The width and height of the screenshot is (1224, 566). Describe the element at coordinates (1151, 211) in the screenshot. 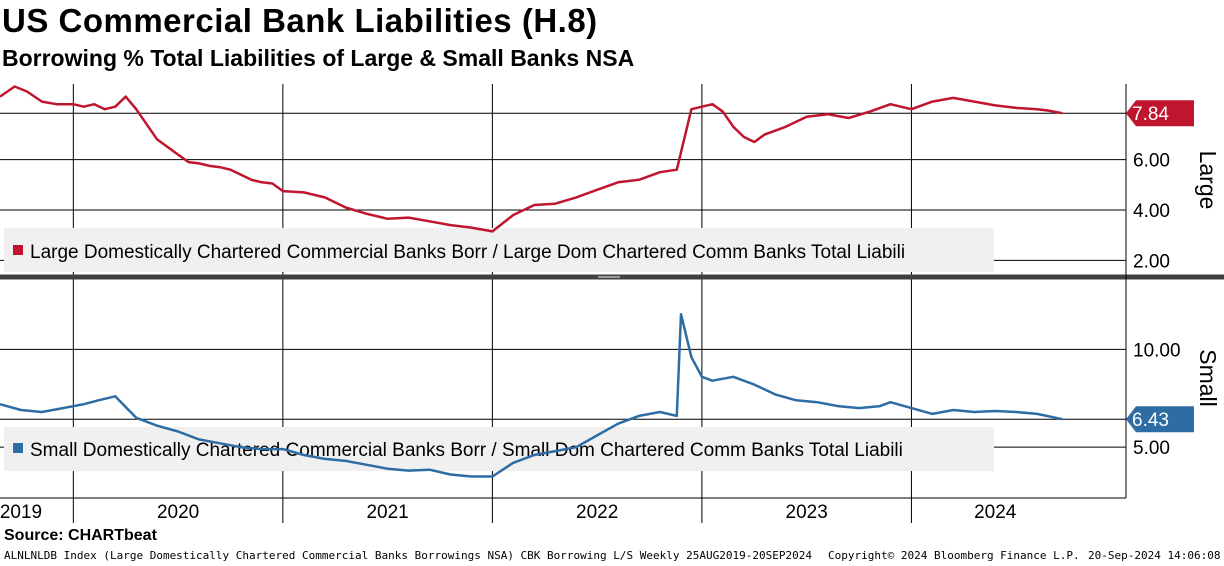

I see `large-y-tick-label: 4.00` at that location.